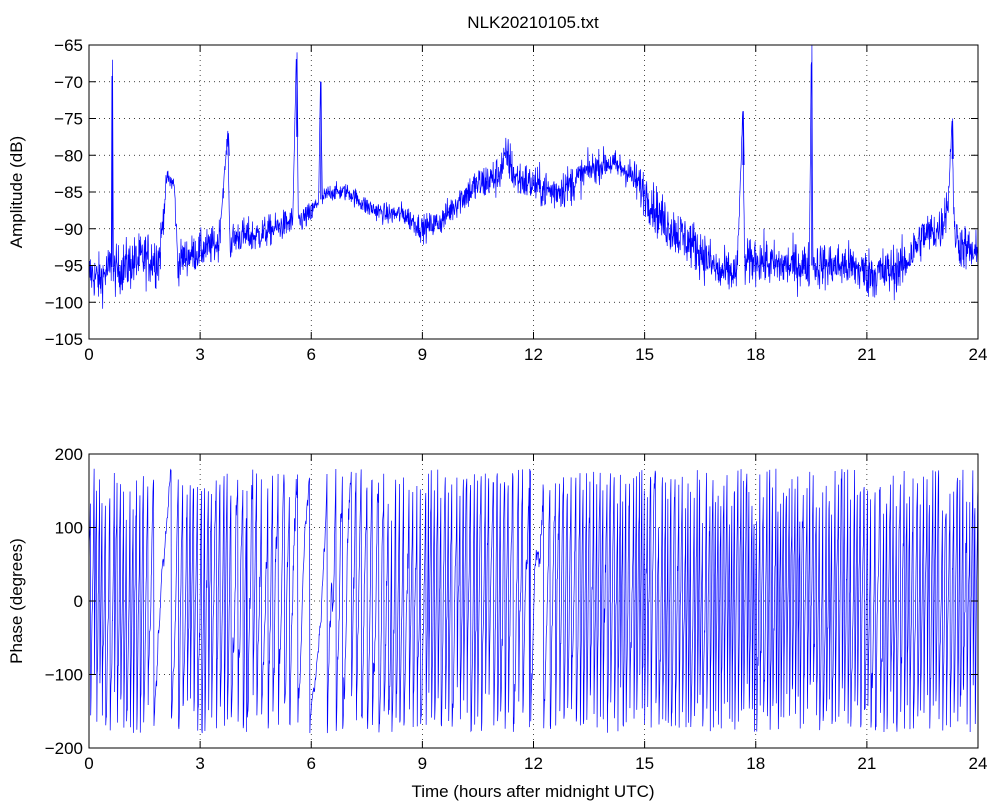 The width and height of the screenshot is (998, 806). I want to click on amplitude-ytick-label: −75, so click(68, 119).